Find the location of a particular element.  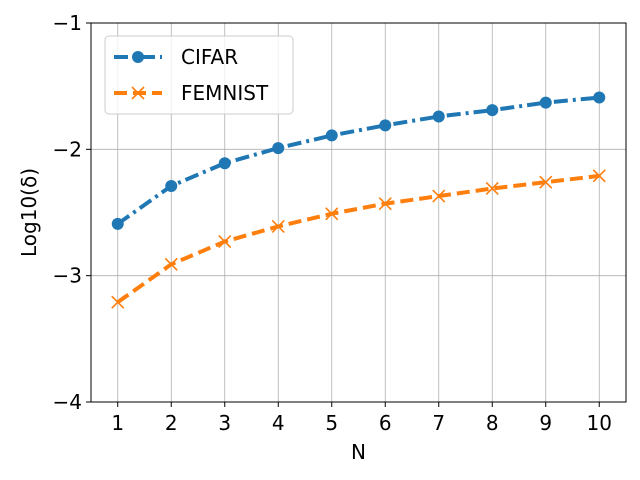

legend: CIFAR FEMNIST is located at coordinates (199, 75).